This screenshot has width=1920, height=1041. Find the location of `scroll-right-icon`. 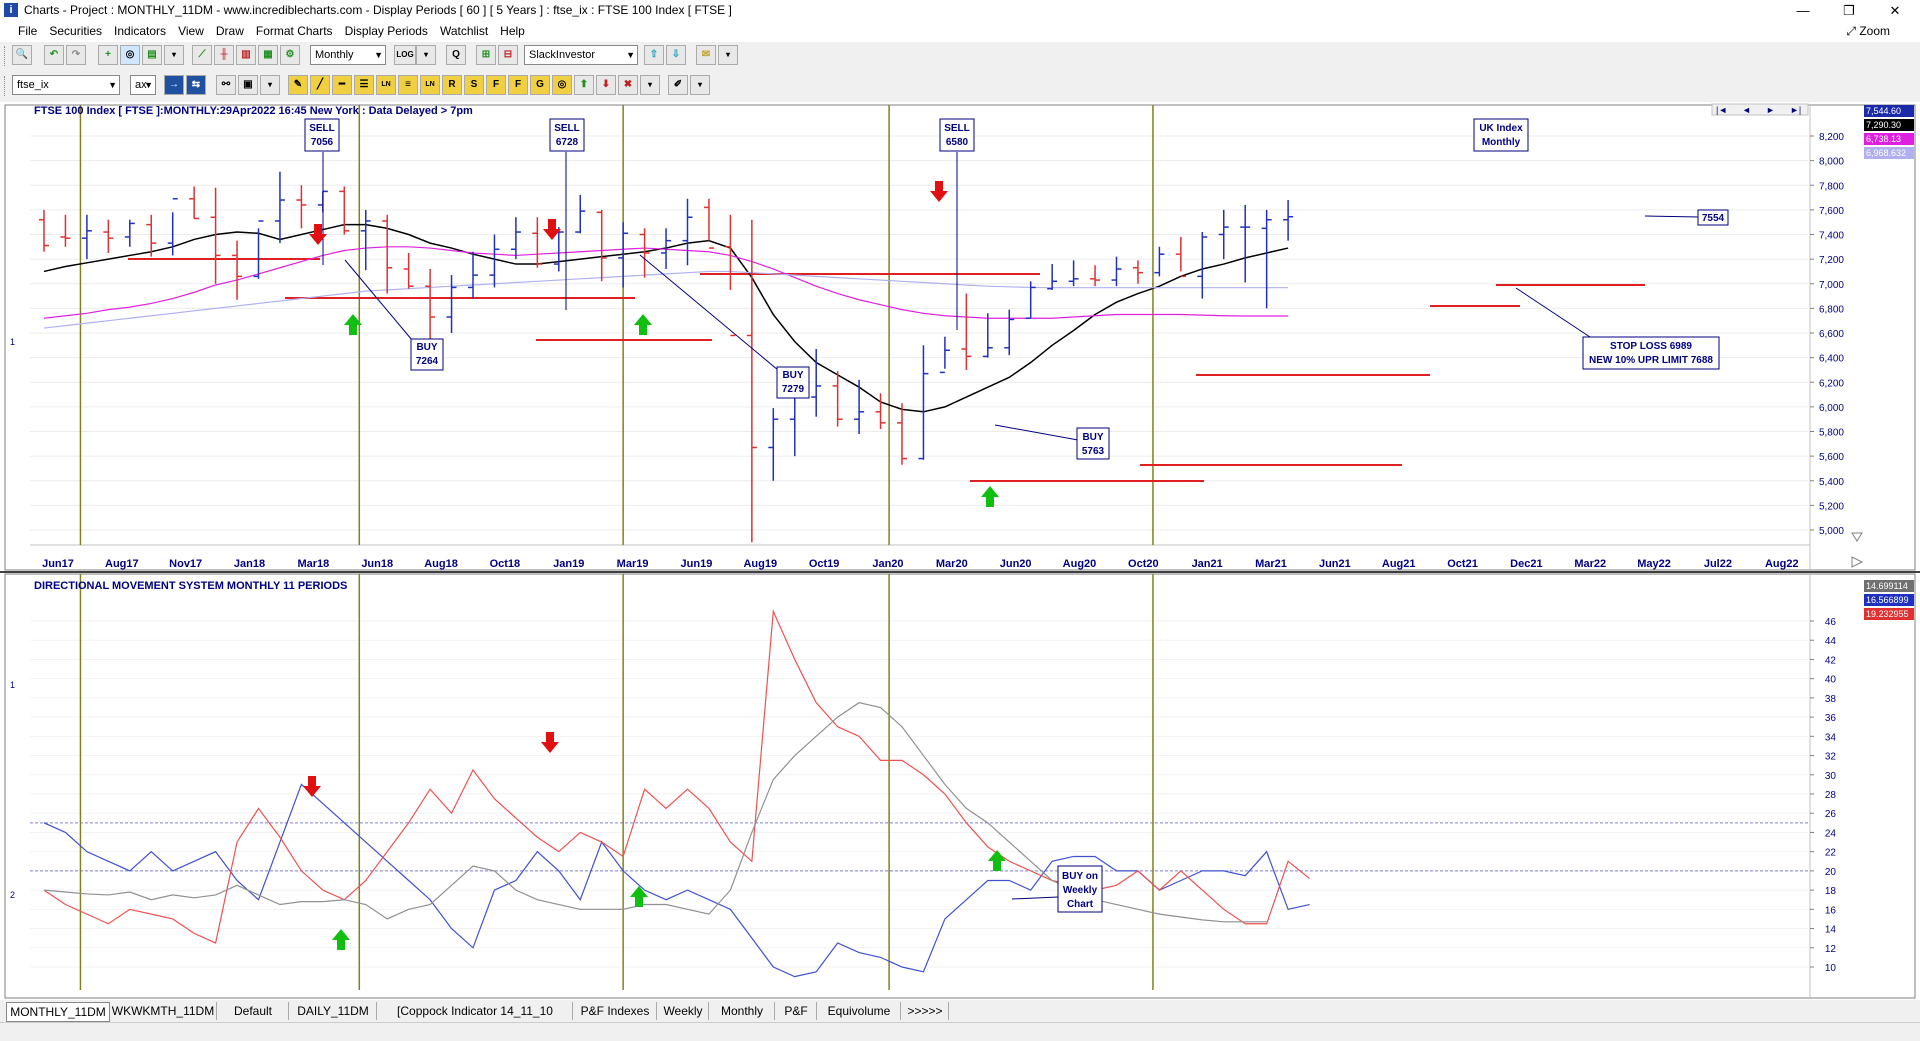

scroll-right-icon is located at coordinates (1857, 562).